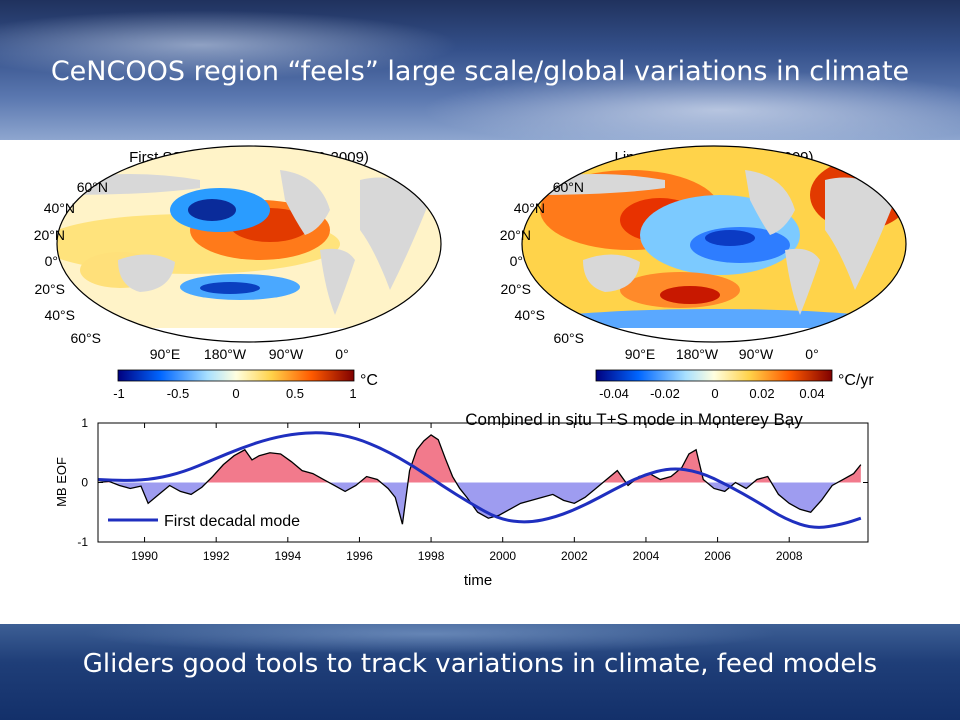 This screenshot has width=960, height=720. Describe the element at coordinates (82, 542) in the screenshot. I see `y-tick-label: -1` at that location.